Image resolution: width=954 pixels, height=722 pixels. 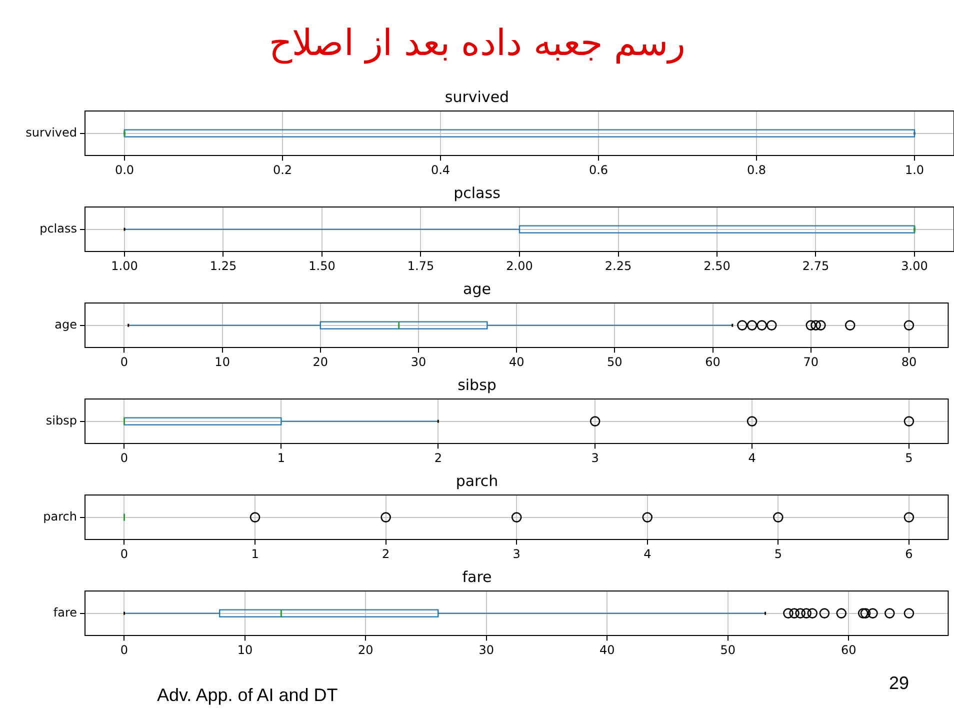 What do you see at coordinates (598, 169) in the screenshot?
I see `x-tick-label: 0.6` at bounding box center [598, 169].